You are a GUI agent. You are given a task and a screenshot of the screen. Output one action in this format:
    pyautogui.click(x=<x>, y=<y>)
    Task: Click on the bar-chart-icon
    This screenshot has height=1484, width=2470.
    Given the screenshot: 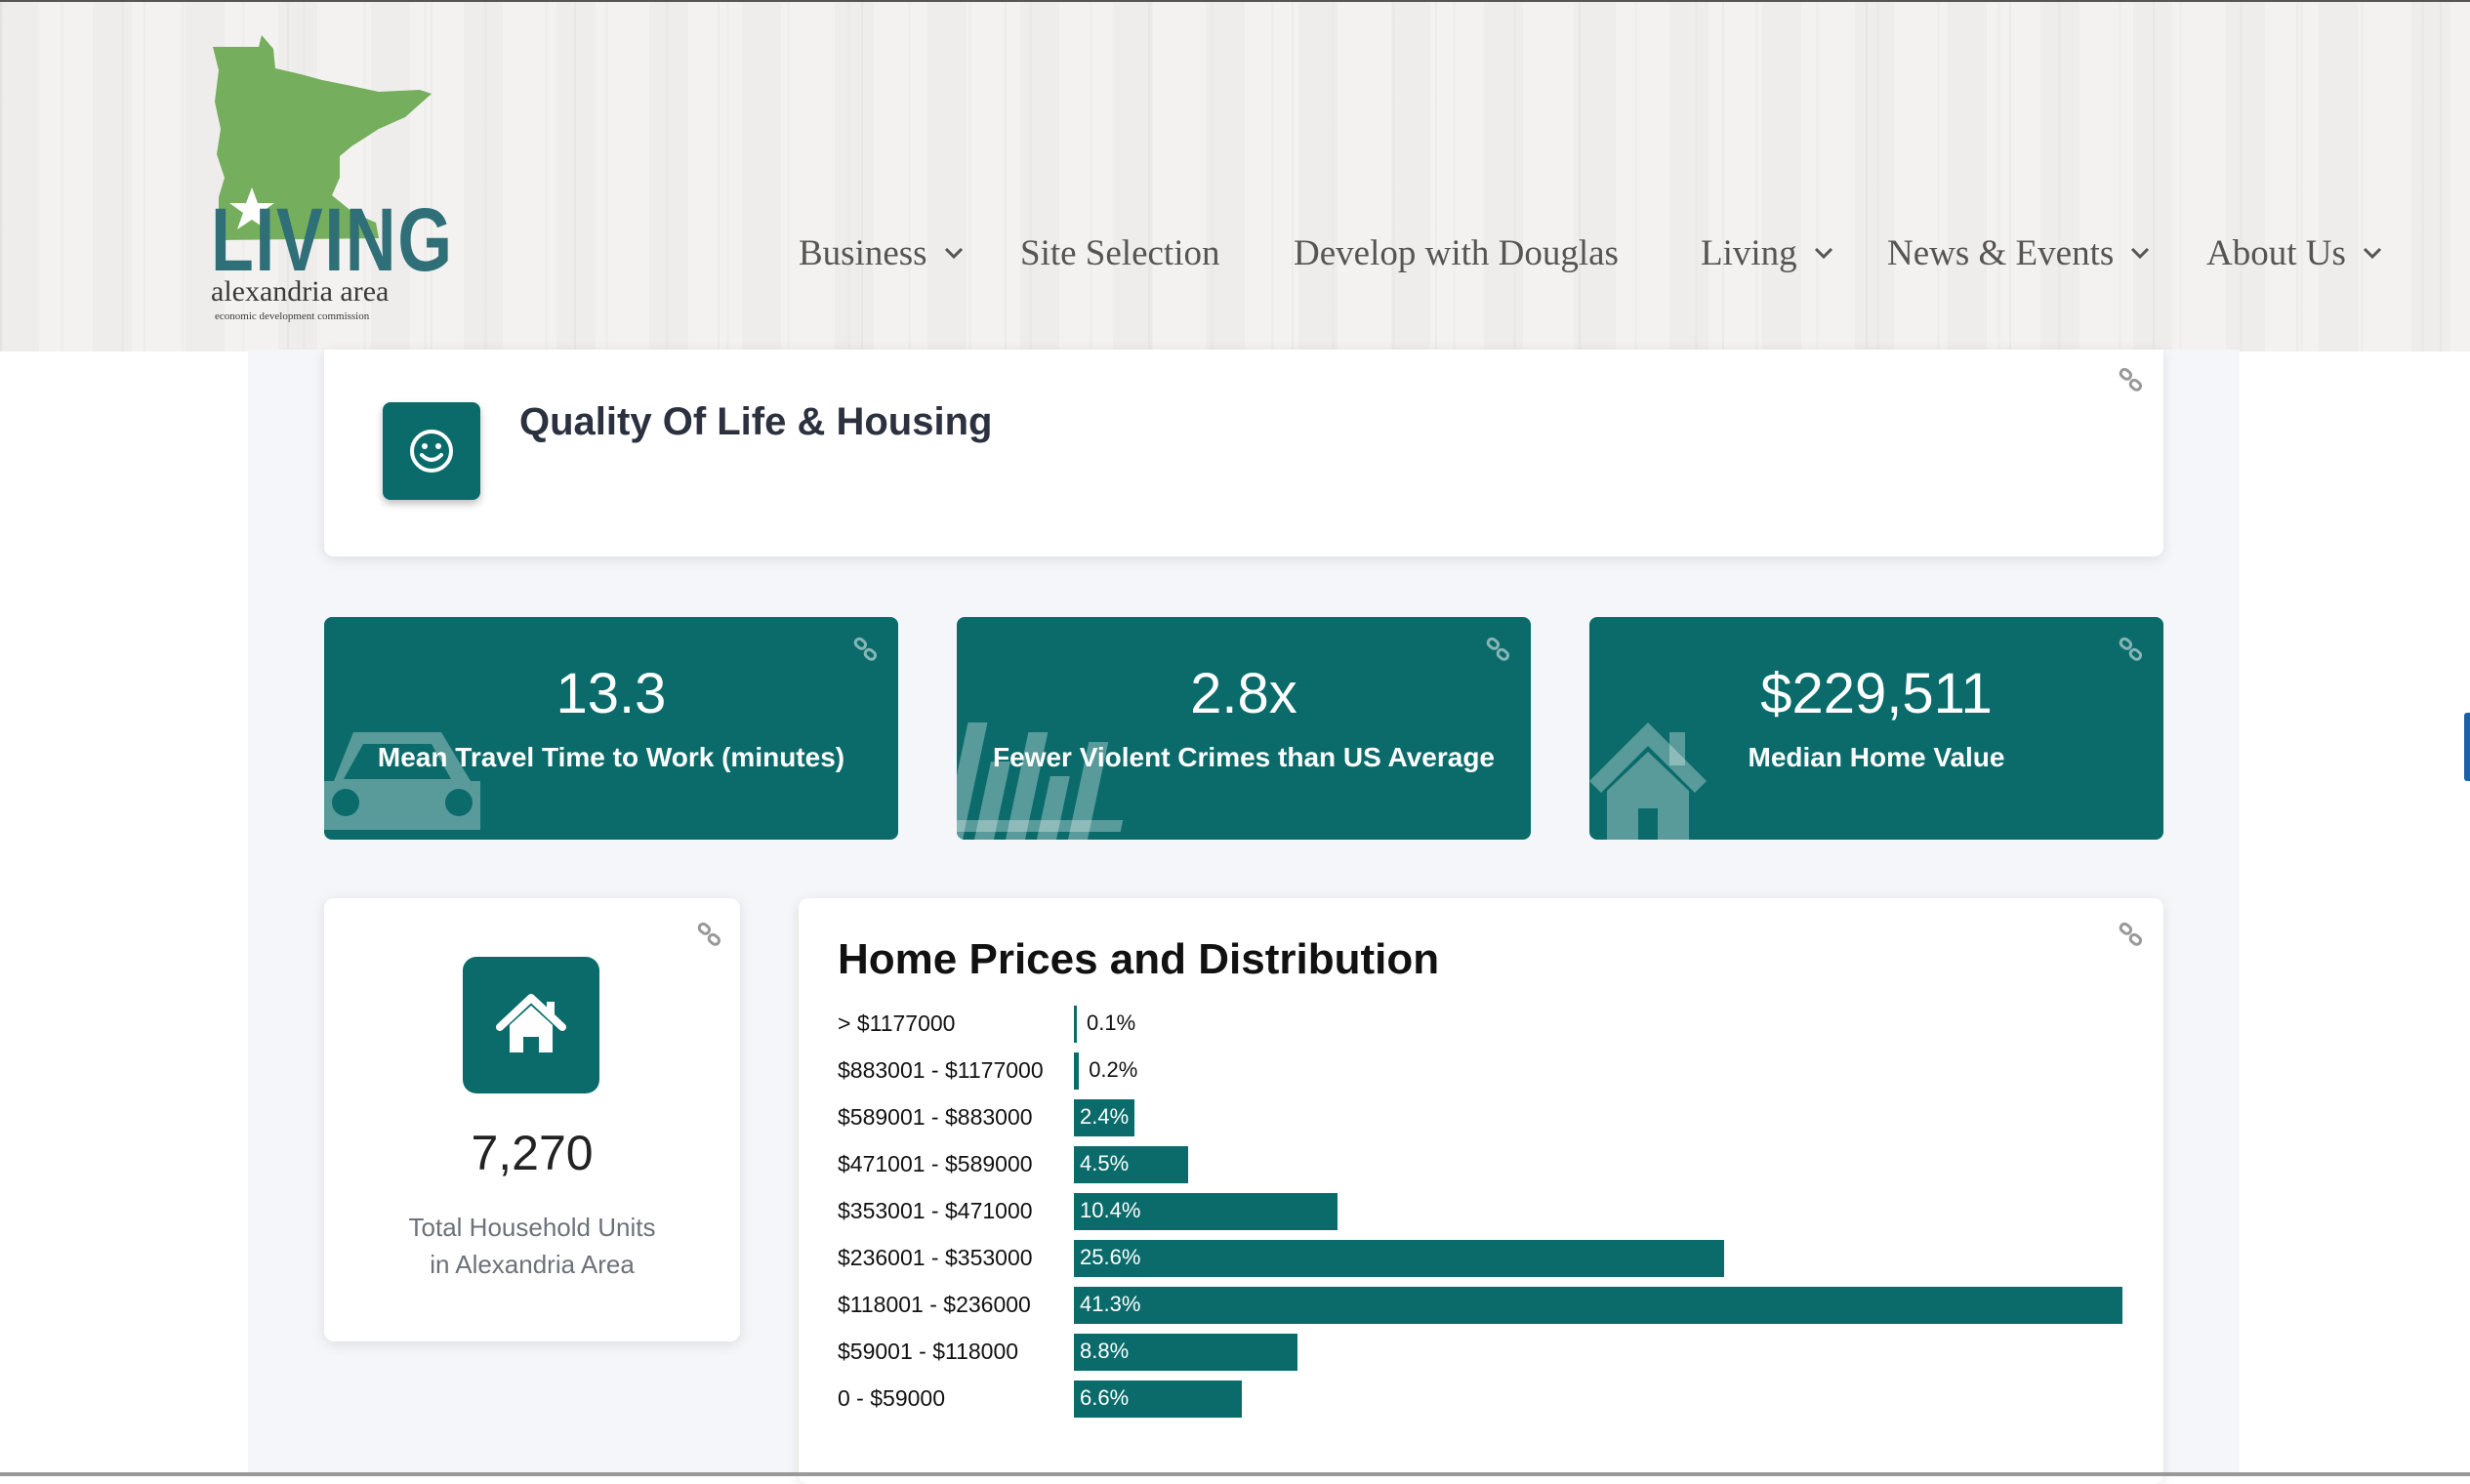 What is the action you would take?
    pyautogui.click(x=1040, y=781)
    